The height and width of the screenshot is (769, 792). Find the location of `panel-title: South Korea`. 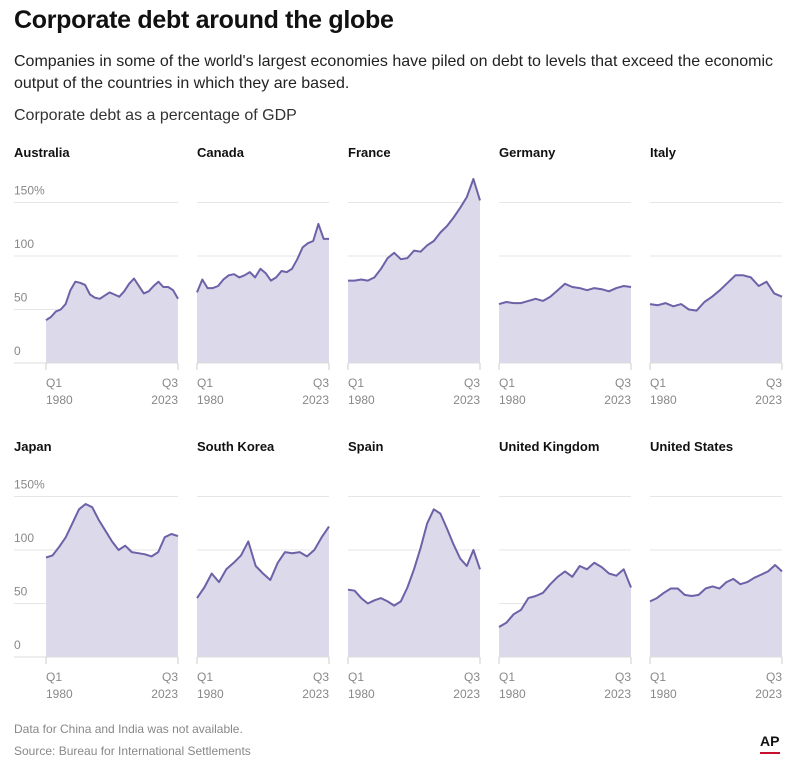

panel-title: South Korea is located at coordinates (236, 446).